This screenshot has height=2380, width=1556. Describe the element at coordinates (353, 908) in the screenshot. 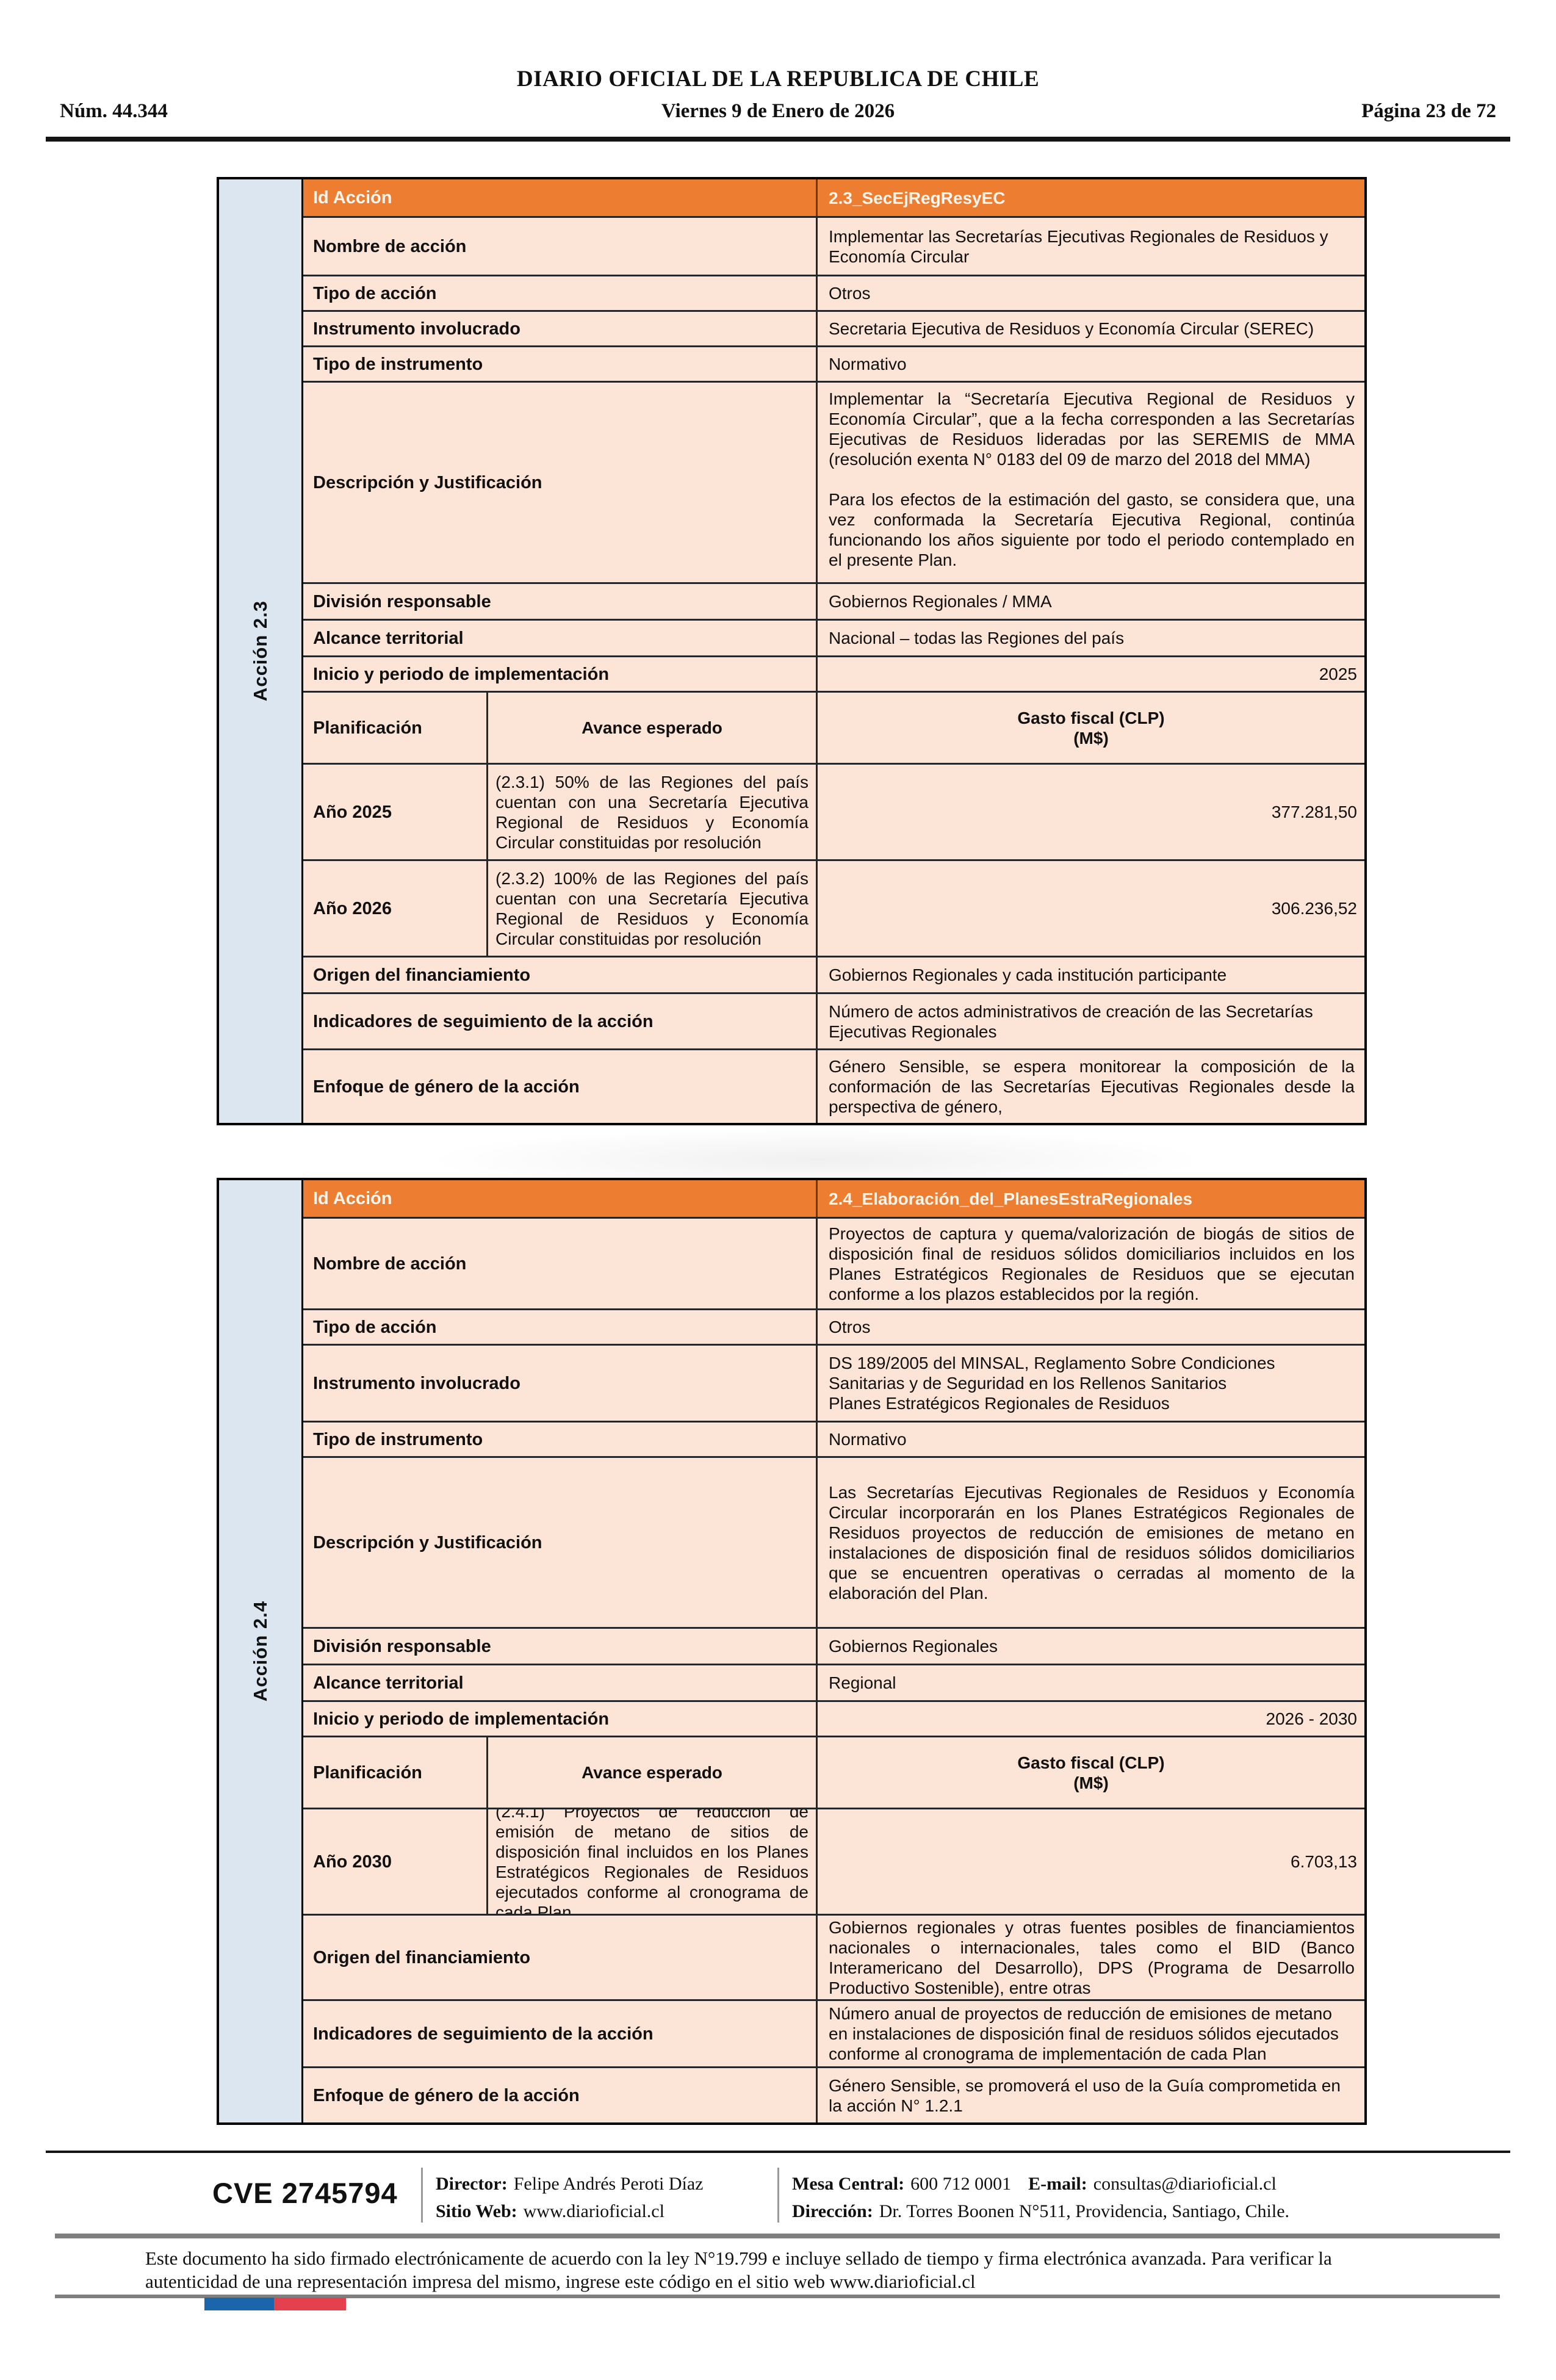

I see `ano-2026-label: Año 2026` at that location.